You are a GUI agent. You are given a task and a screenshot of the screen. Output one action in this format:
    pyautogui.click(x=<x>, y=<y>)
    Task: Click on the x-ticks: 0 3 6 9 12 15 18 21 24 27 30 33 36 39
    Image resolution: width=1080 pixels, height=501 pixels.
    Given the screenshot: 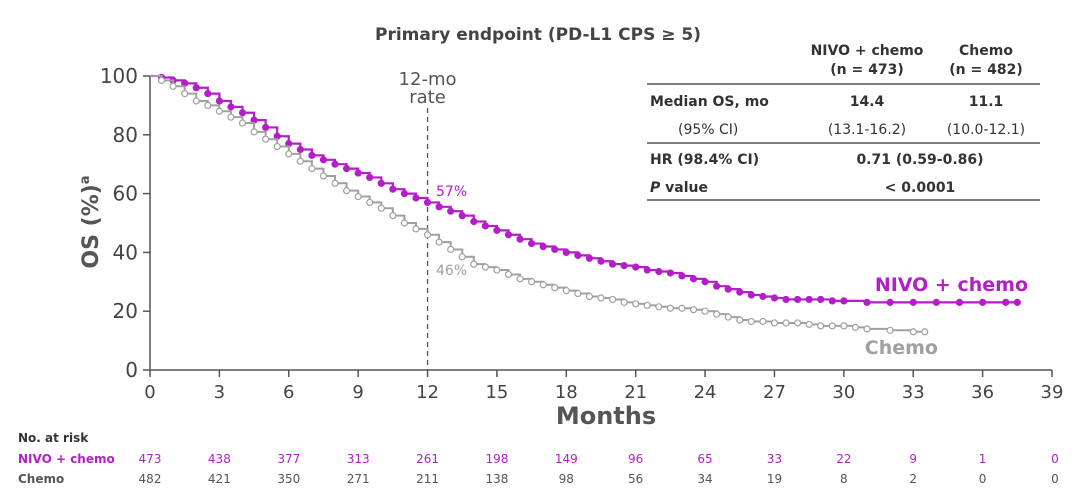 What is the action you would take?
    pyautogui.click(x=603, y=386)
    